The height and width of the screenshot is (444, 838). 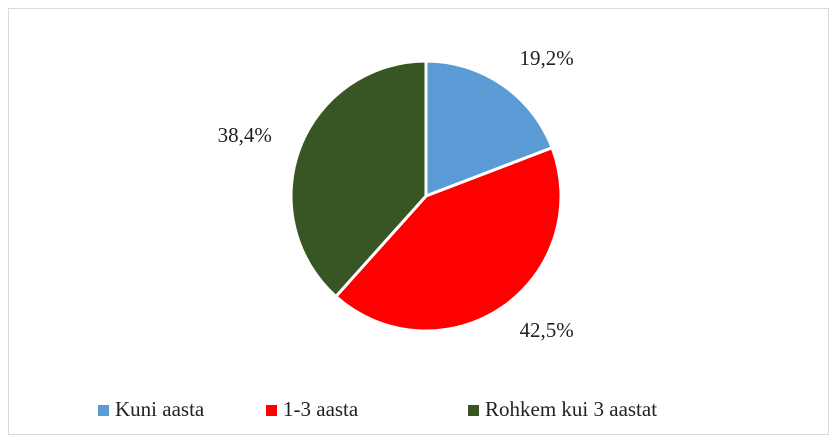 What do you see at coordinates (547, 58) in the screenshot?
I see `data-label: 19,2%` at bounding box center [547, 58].